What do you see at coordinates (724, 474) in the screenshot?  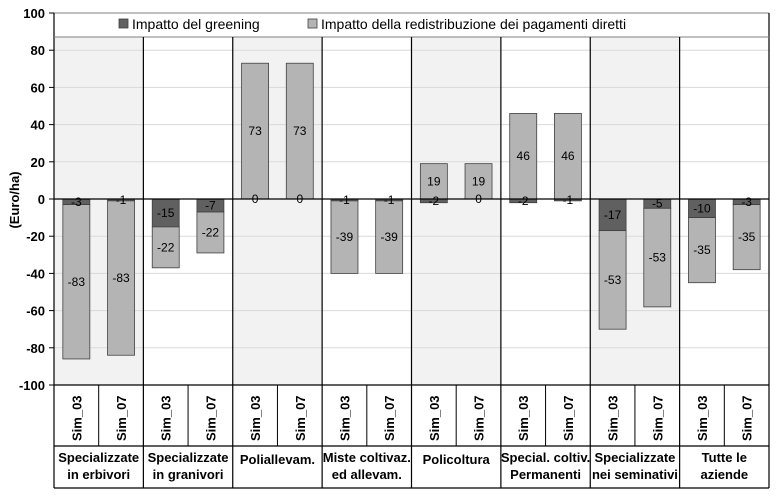 I see `group-label: aziende` at bounding box center [724, 474].